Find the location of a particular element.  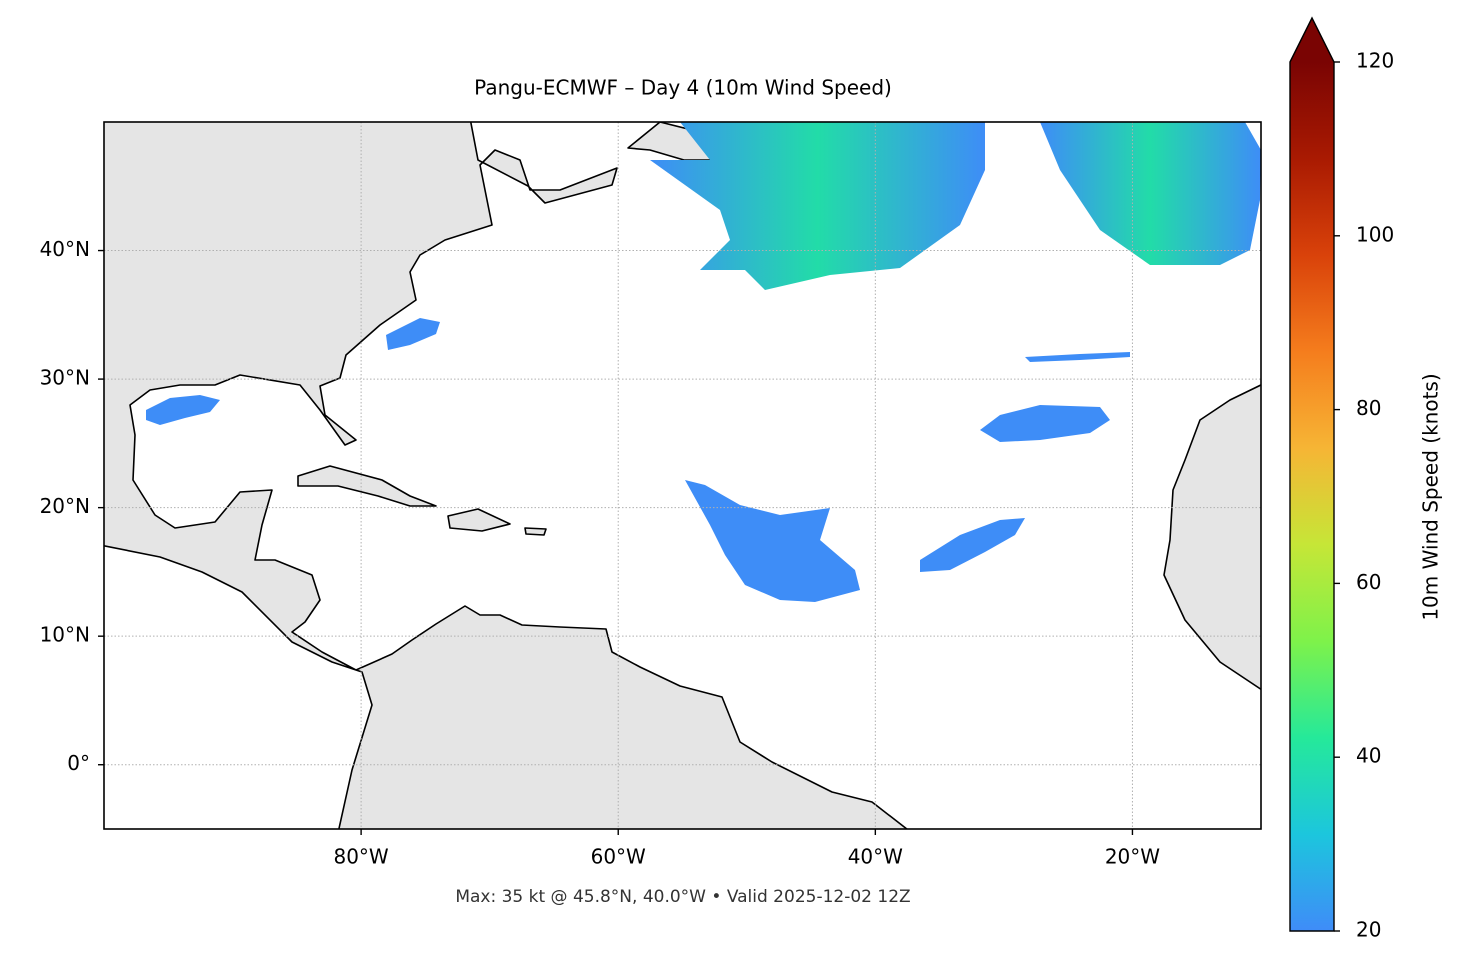

puerto-rico is located at coordinates (535, 531).